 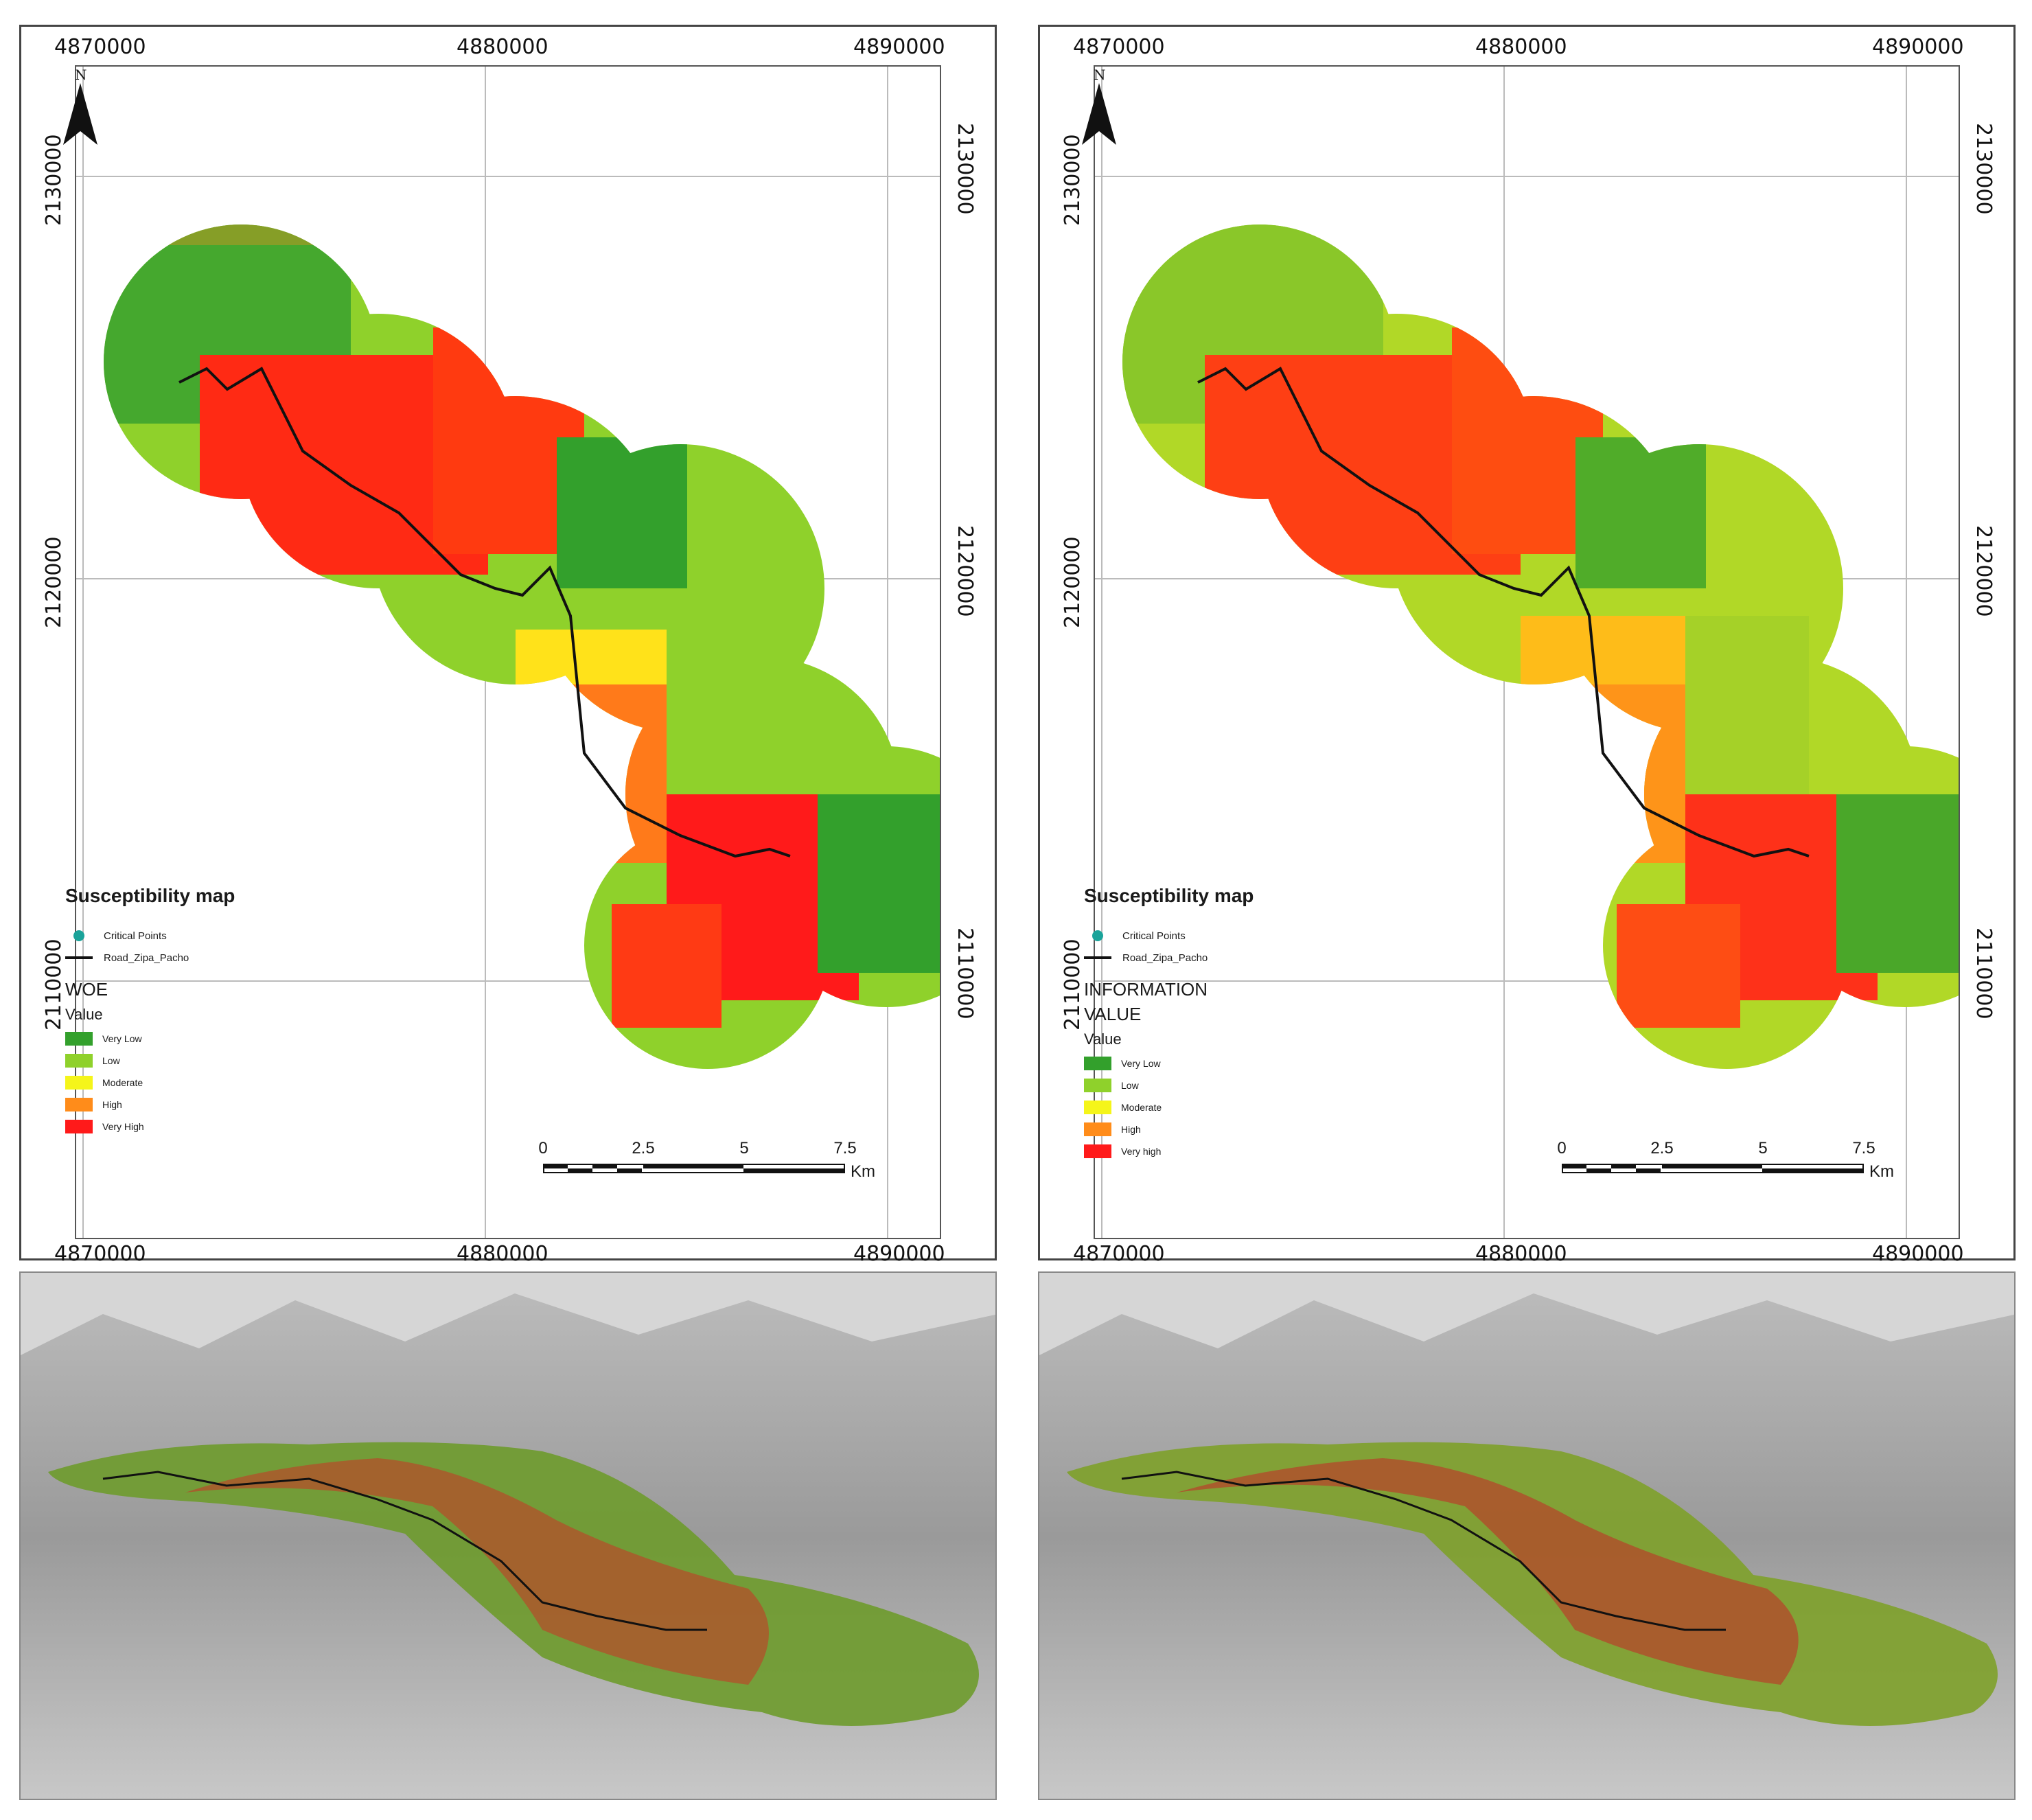 I want to click on woe-scalebar: 0 2.5 5 7.5 Km, so click(x=719, y=1163).